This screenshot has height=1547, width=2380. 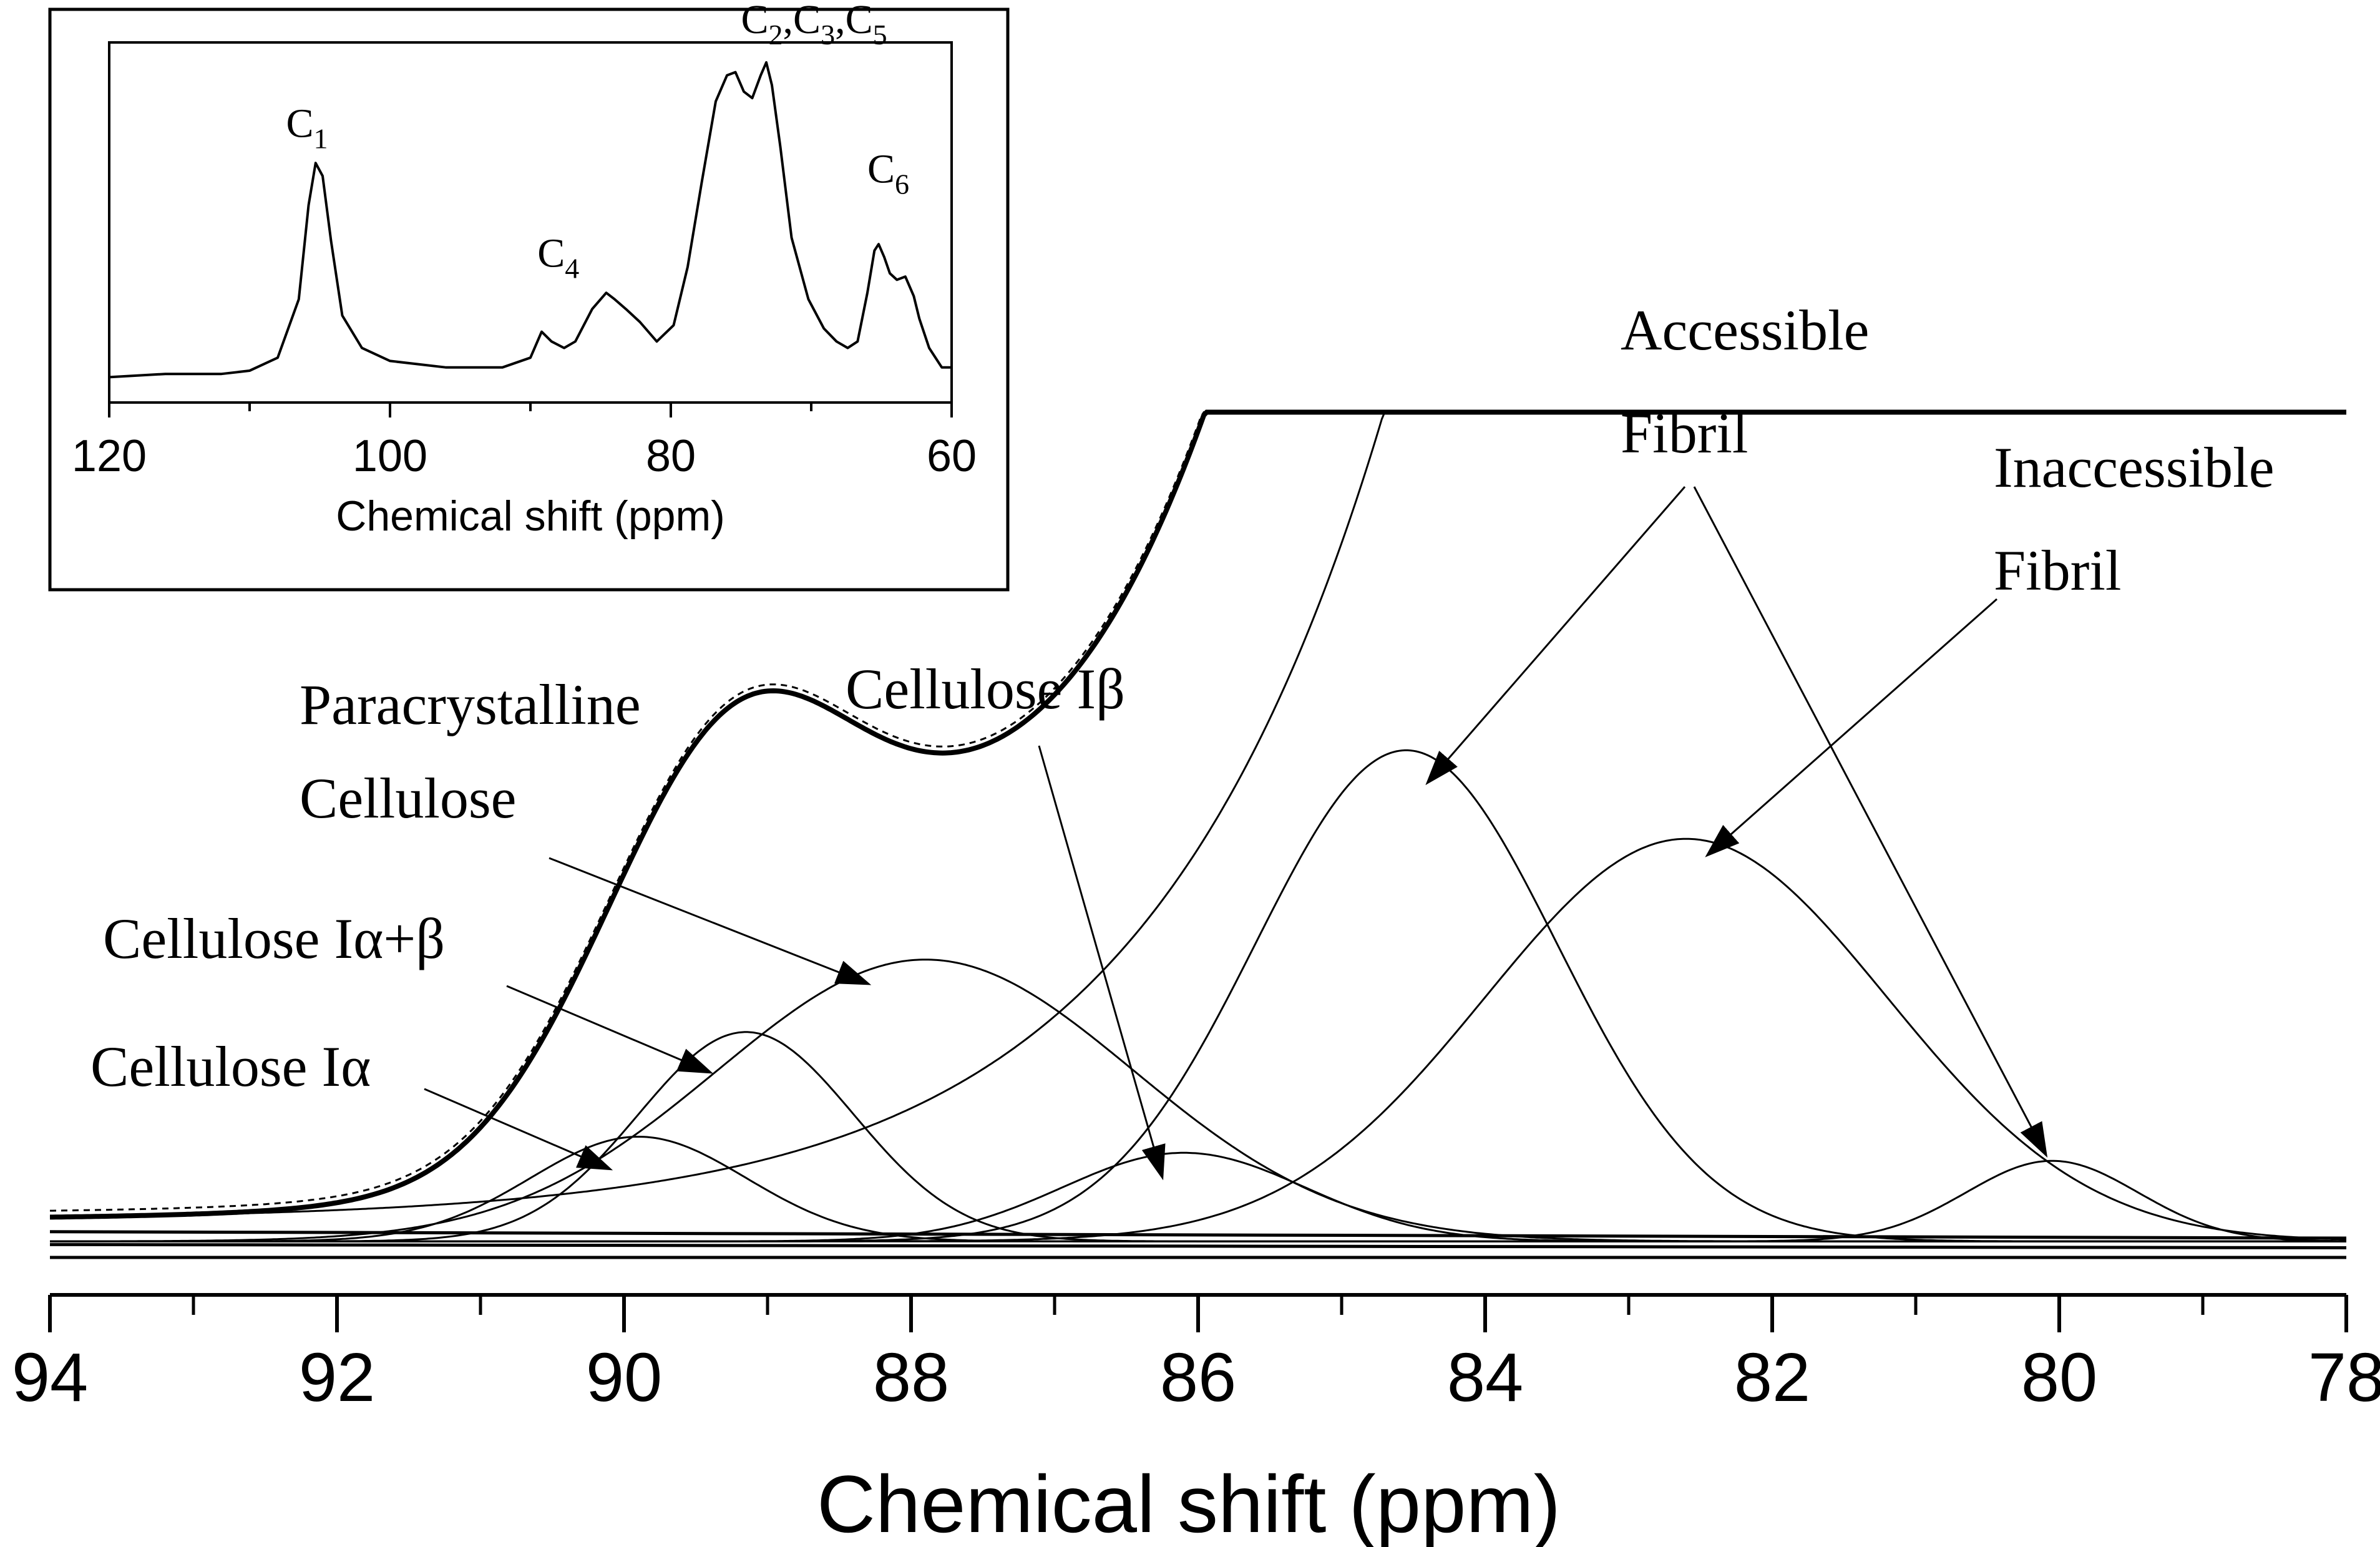 What do you see at coordinates (1851, 727) in the screenshot?
I see `annotation-arrow-inaccessible-fibril` at bounding box center [1851, 727].